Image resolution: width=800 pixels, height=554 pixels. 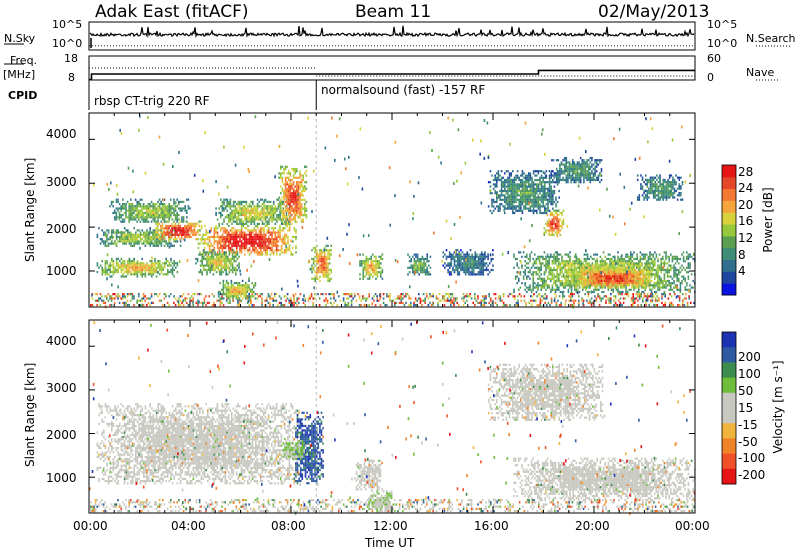 What do you see at coordinates (61, 182) in the screenshot?
I see `power-ytick-3000: 3000` at bounding box center [61, 182].